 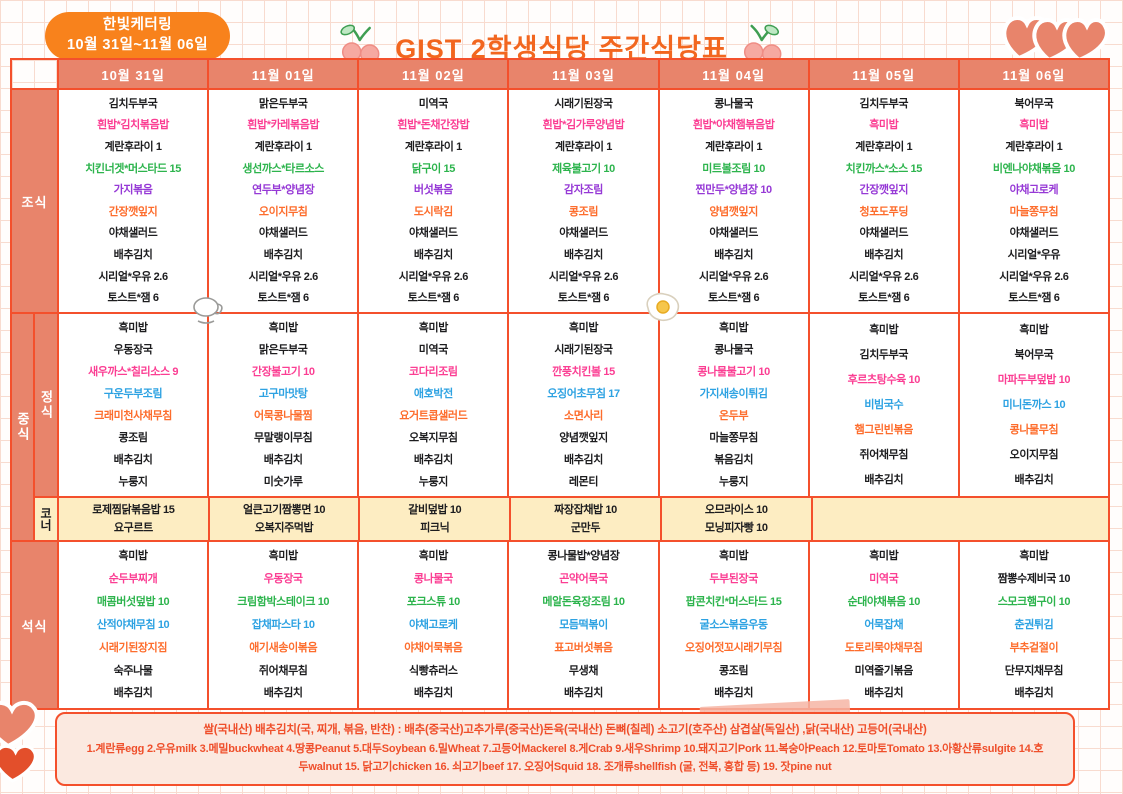 I want to click on day-header: 10월 31일, so click(x=133, y=74).